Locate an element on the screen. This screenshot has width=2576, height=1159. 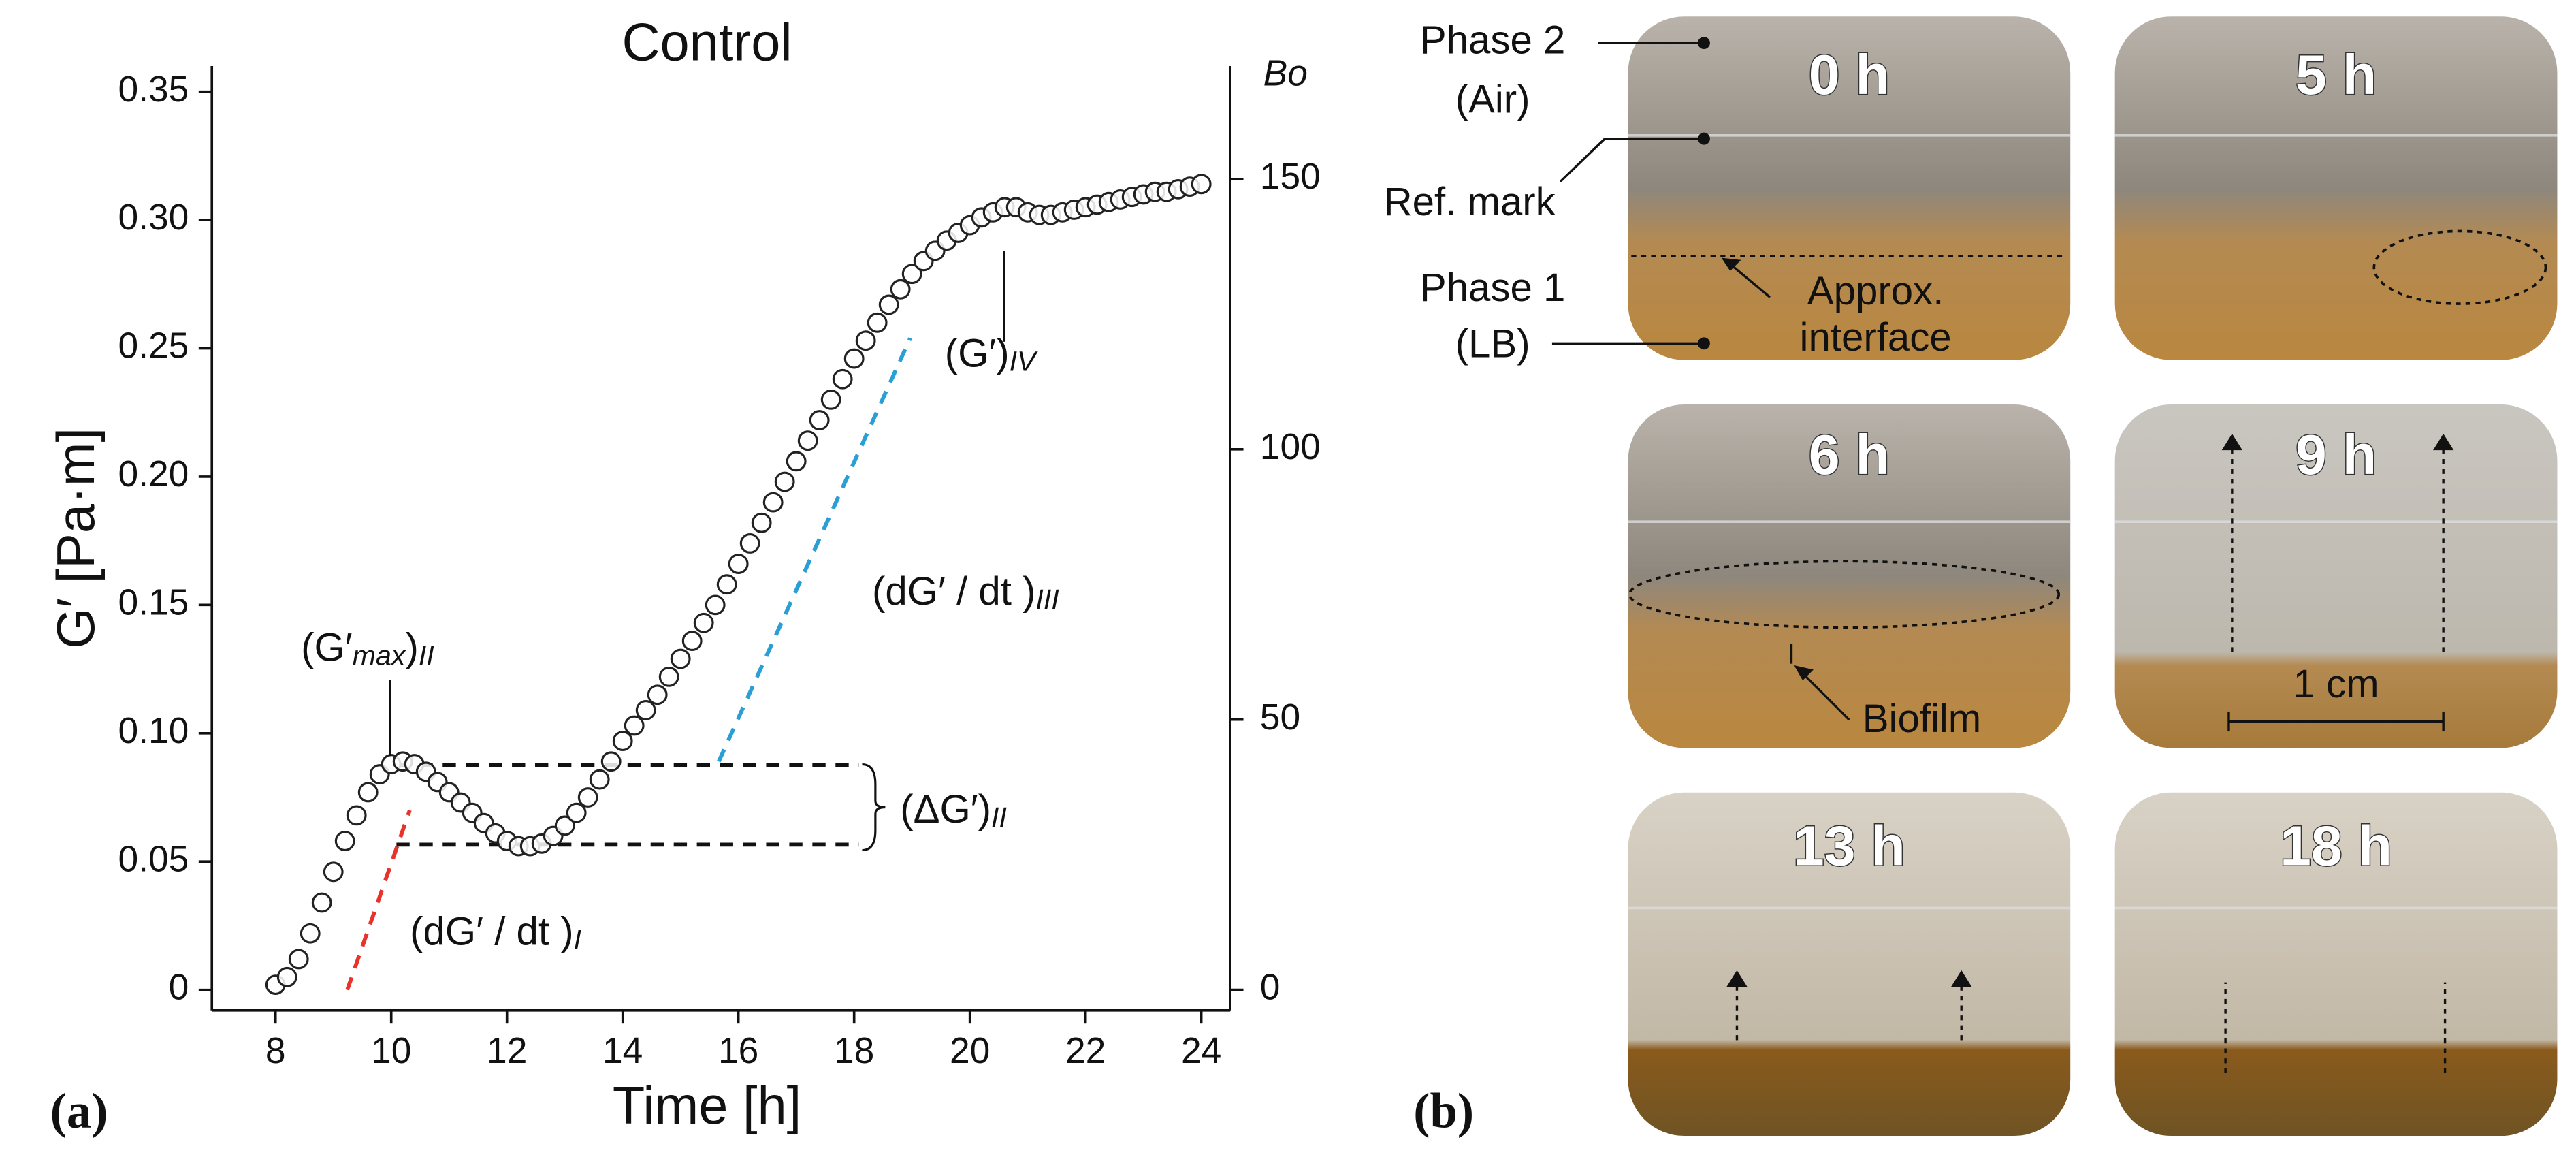
y-tick-label: 0.10 is located at coordinates (153, 731).